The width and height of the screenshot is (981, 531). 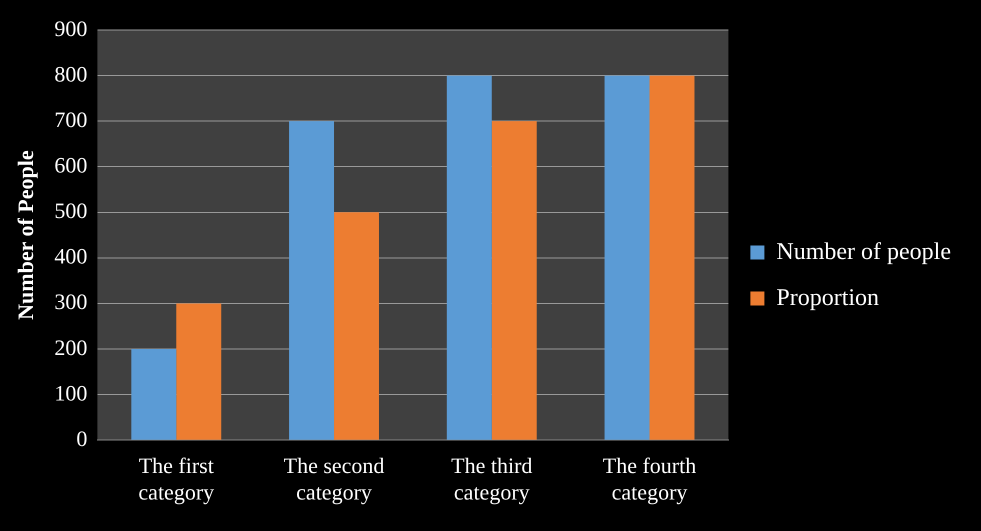 What do you see at coordinates (334, 479) in the screenshot?
I see `x-tick-label: The second category` at bounding box center [334, 479].